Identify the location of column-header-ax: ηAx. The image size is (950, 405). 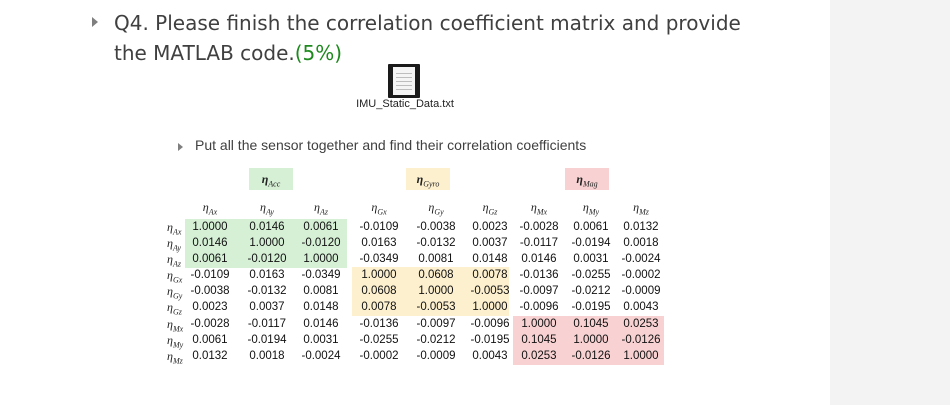
(210, 208).